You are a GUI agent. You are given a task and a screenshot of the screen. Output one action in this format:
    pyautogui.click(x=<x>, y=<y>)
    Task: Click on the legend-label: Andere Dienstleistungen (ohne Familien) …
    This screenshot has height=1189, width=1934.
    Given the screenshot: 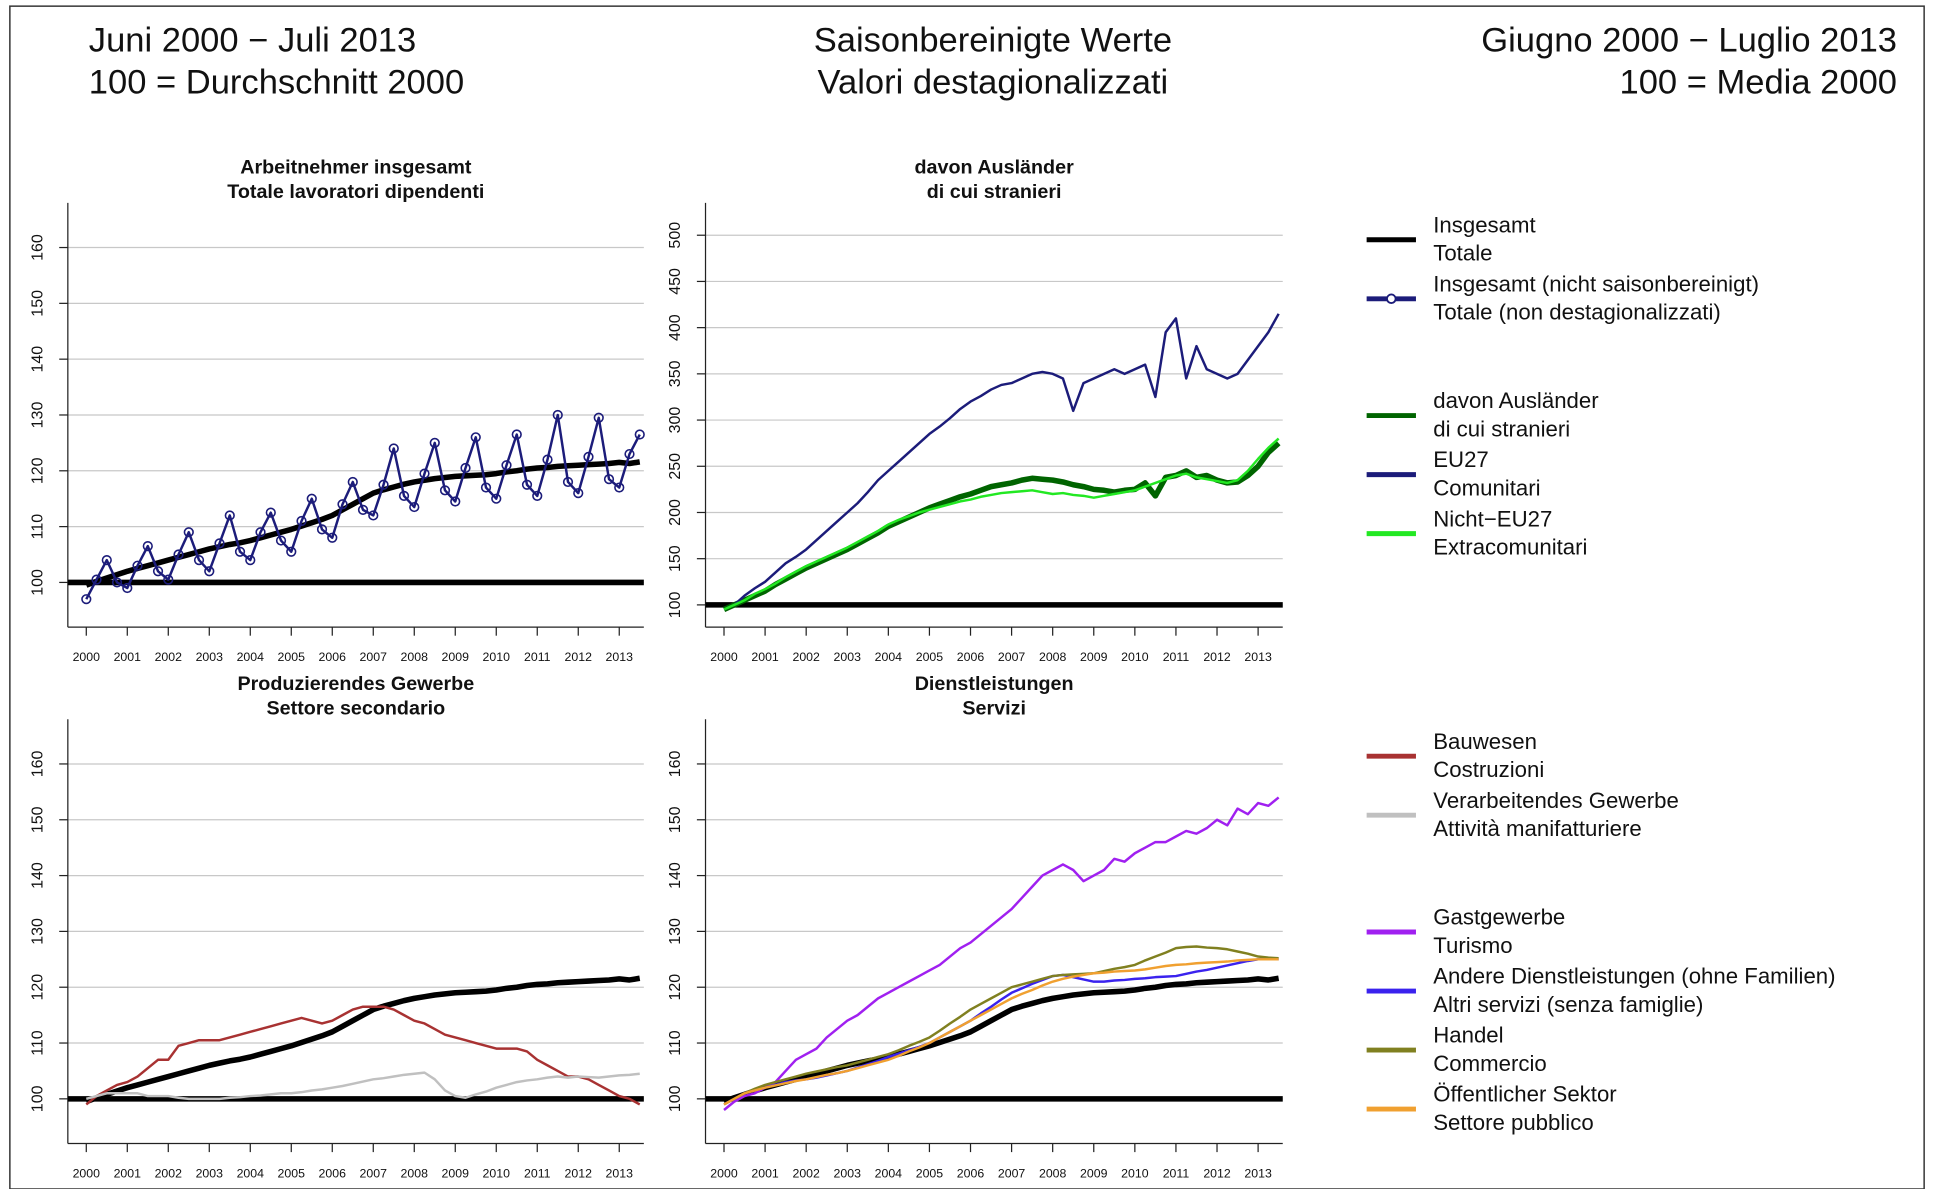 What is the action you would take?
    pyautogui.click(x=1634, y=990)
    